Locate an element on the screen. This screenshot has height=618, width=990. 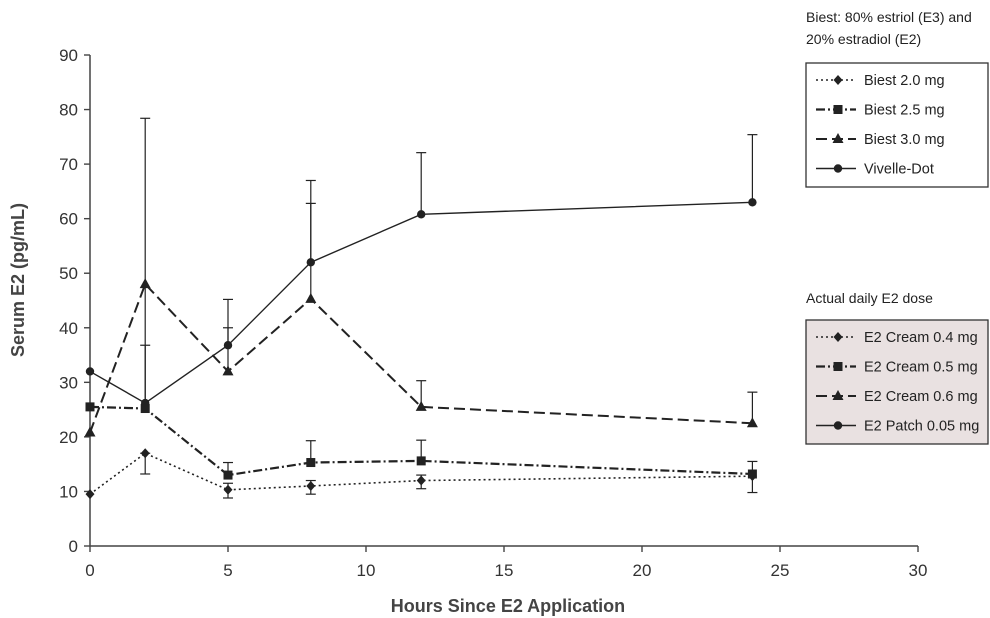
x-tick-label: 20 is located at coordinates (642, 570).